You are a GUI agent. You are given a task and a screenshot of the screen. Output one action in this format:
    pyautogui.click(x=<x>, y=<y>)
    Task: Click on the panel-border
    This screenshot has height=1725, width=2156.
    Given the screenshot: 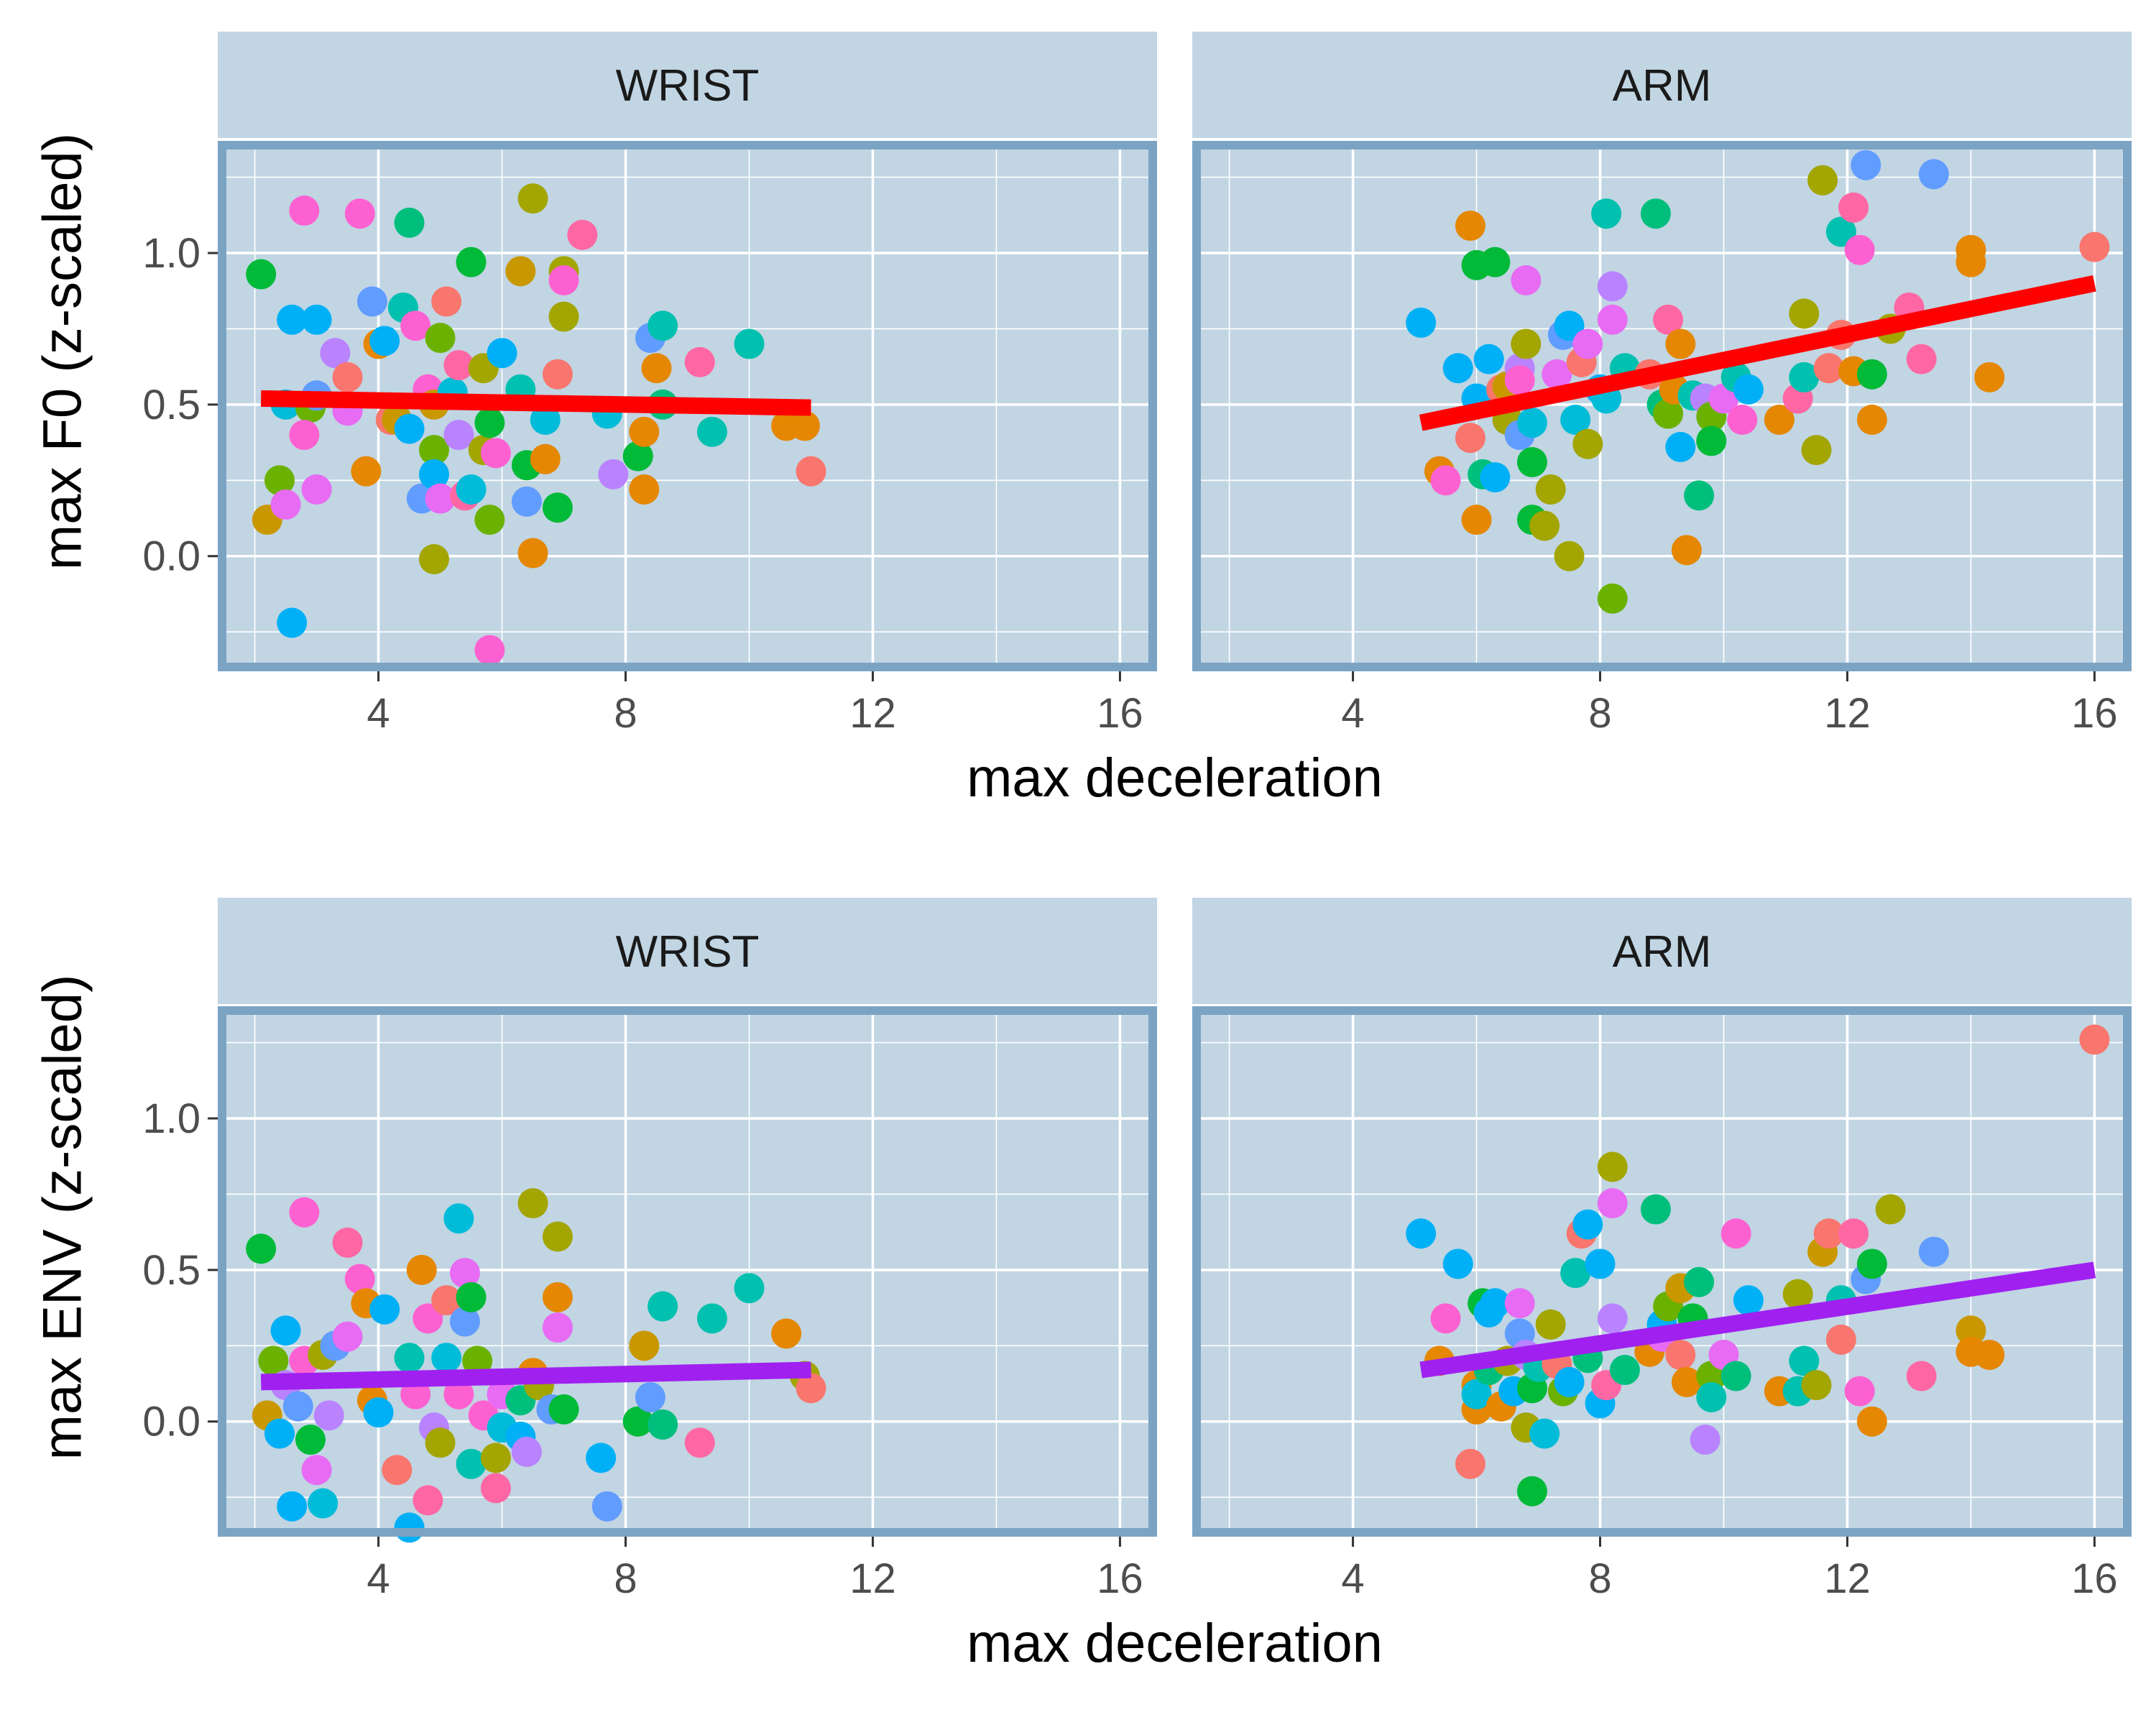 What is the action you would take?
    pyautogui.click(x=1662, y=1271)
    